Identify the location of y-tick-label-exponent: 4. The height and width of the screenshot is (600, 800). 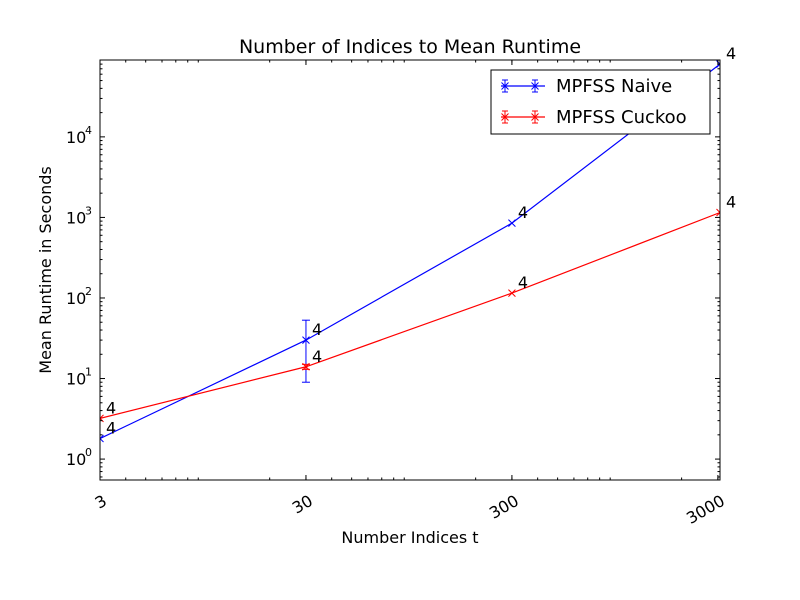
(88, 130).